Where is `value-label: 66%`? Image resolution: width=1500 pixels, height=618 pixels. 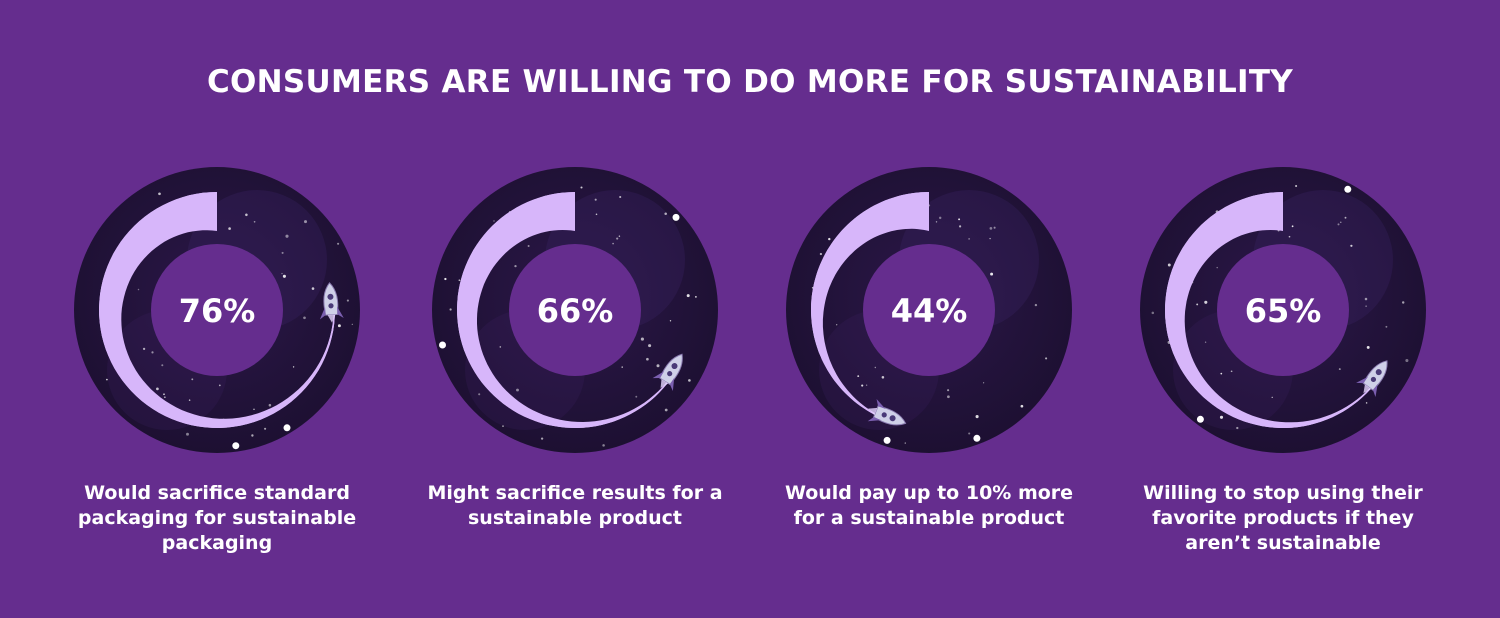 value-label: 66% is located at coordinates (575, 311).